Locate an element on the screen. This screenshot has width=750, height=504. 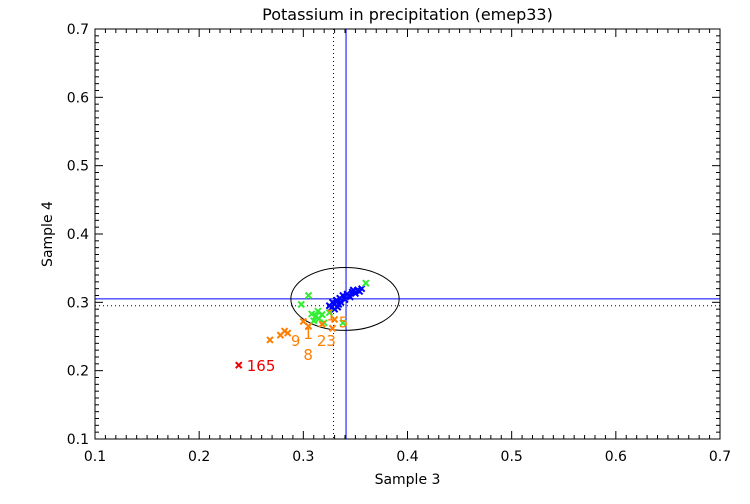
x-tick-label: 0.7 is located at coordinates (720, 457).